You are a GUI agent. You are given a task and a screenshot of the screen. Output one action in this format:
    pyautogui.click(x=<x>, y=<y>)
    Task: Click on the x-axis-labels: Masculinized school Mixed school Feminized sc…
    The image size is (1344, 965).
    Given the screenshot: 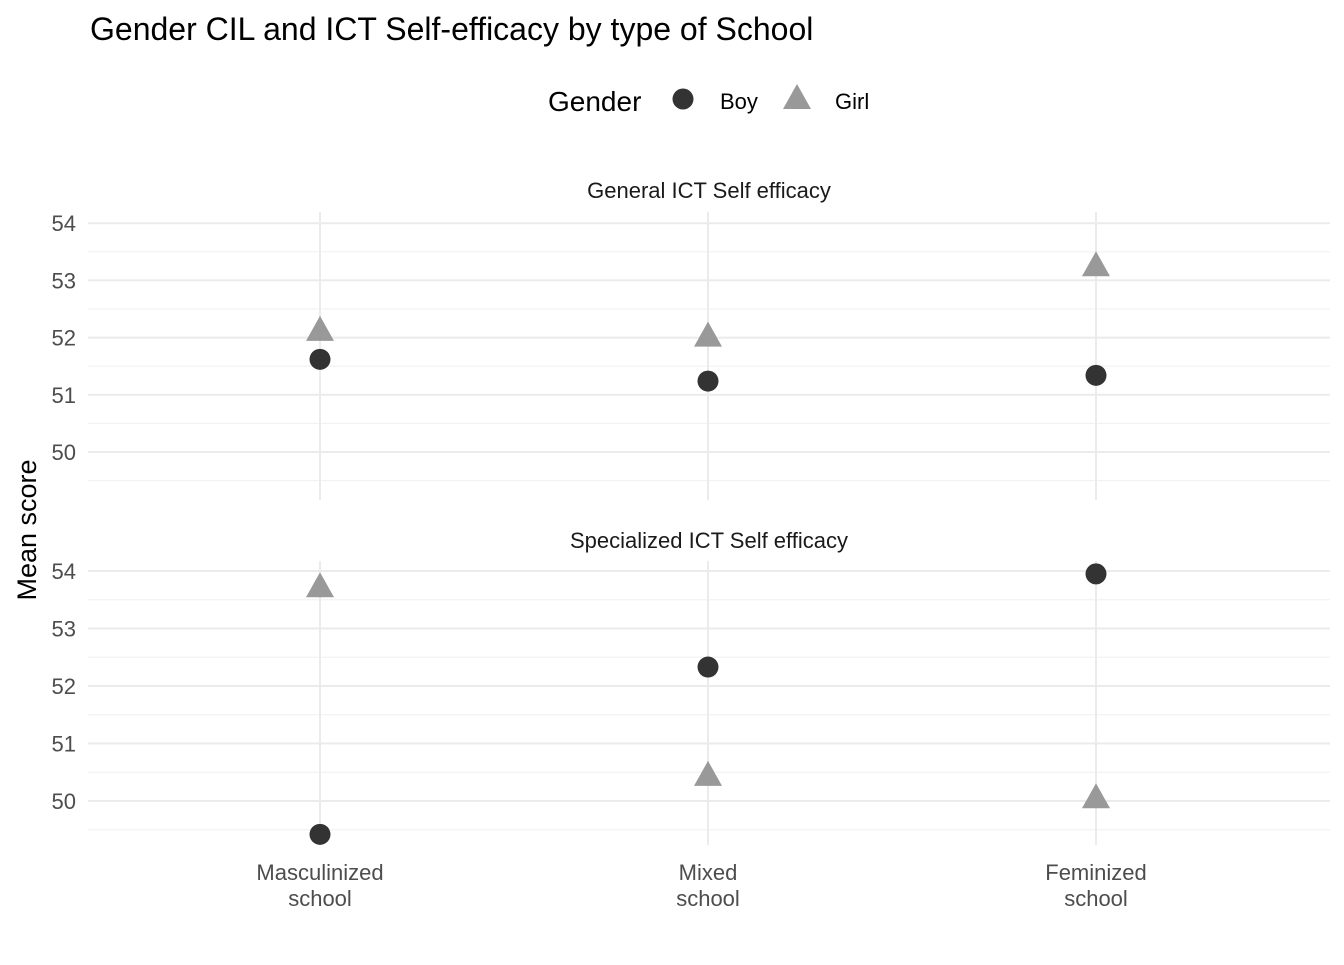 What is the action you would take?
    pyautogui.click(x=701, y=885)
    